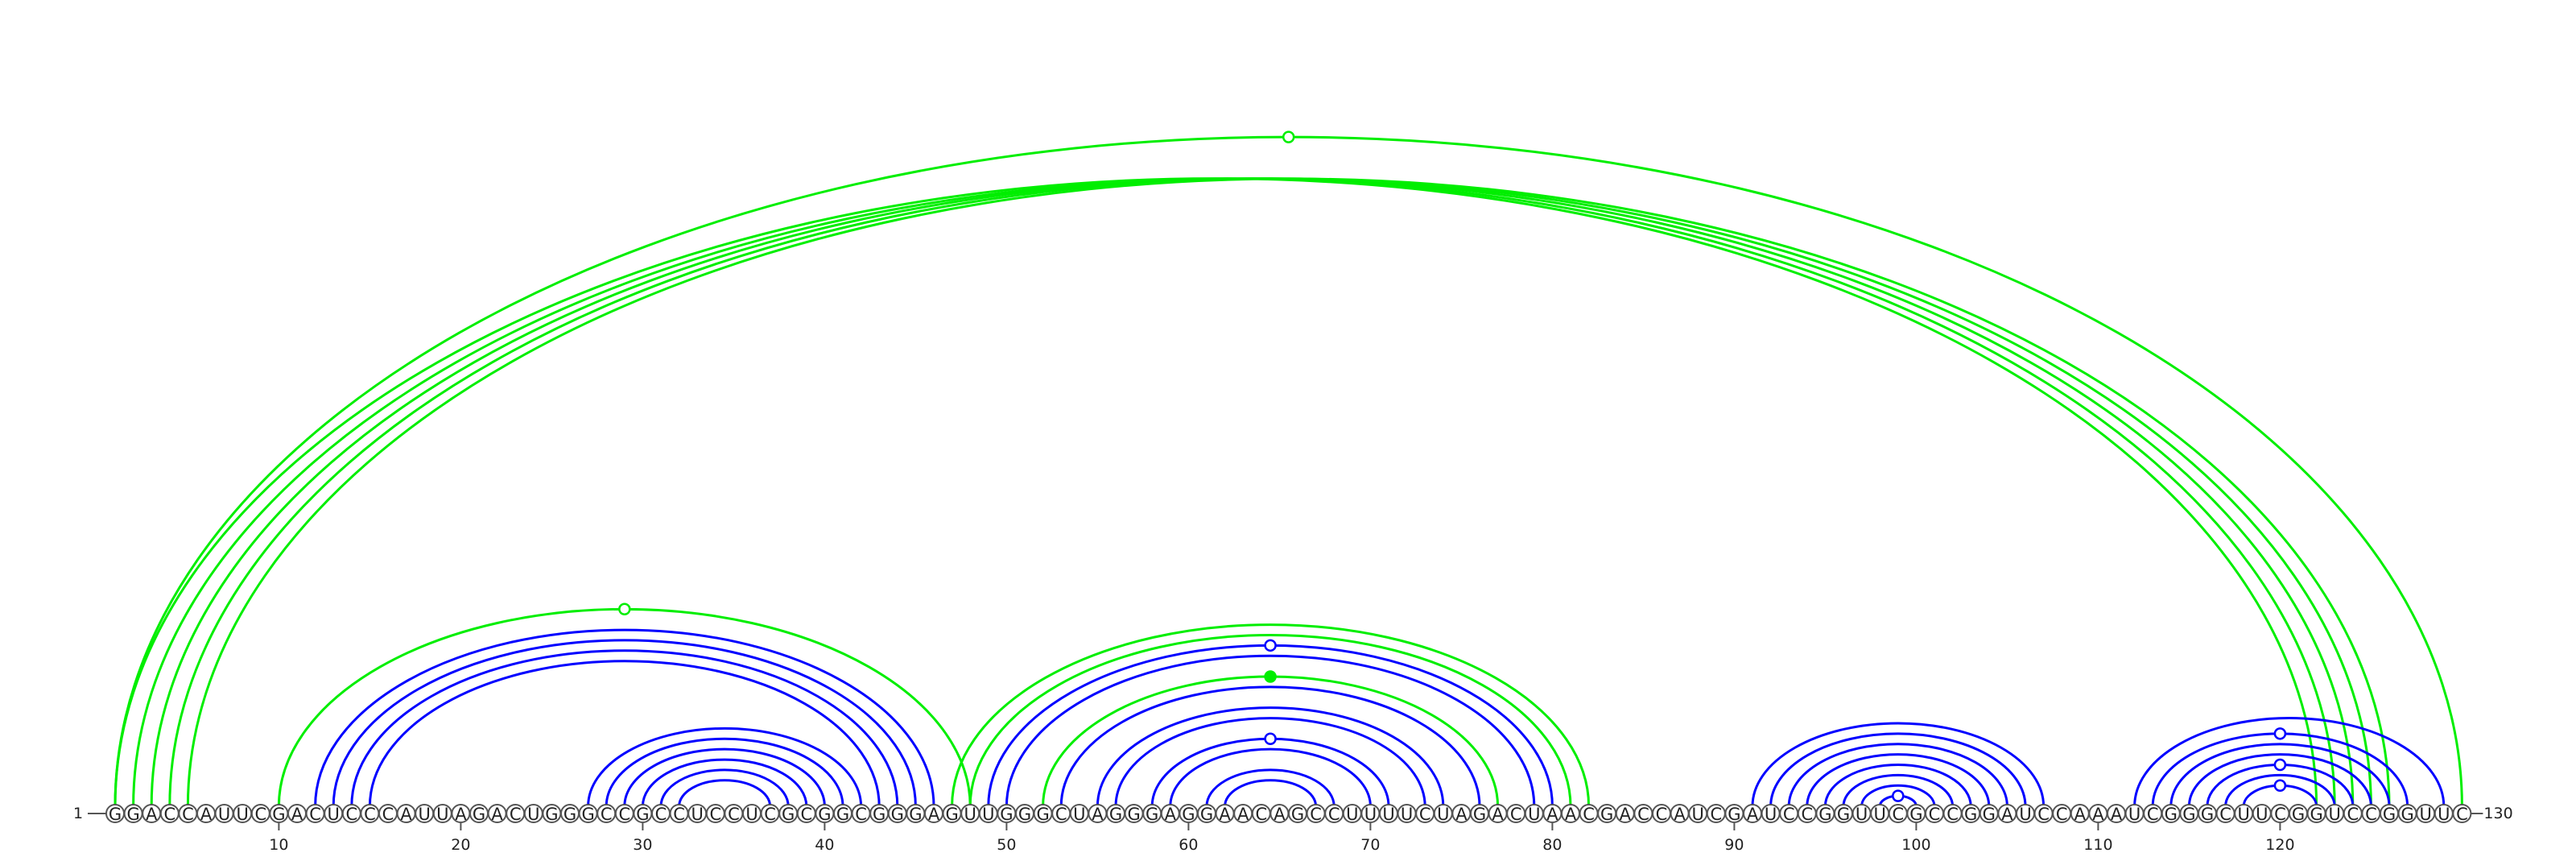 This screenshot has height=857, width=2576. Describe the element at coordinates (152, 814) in the screenshot. I see `nucleotide-3: A` at that location.